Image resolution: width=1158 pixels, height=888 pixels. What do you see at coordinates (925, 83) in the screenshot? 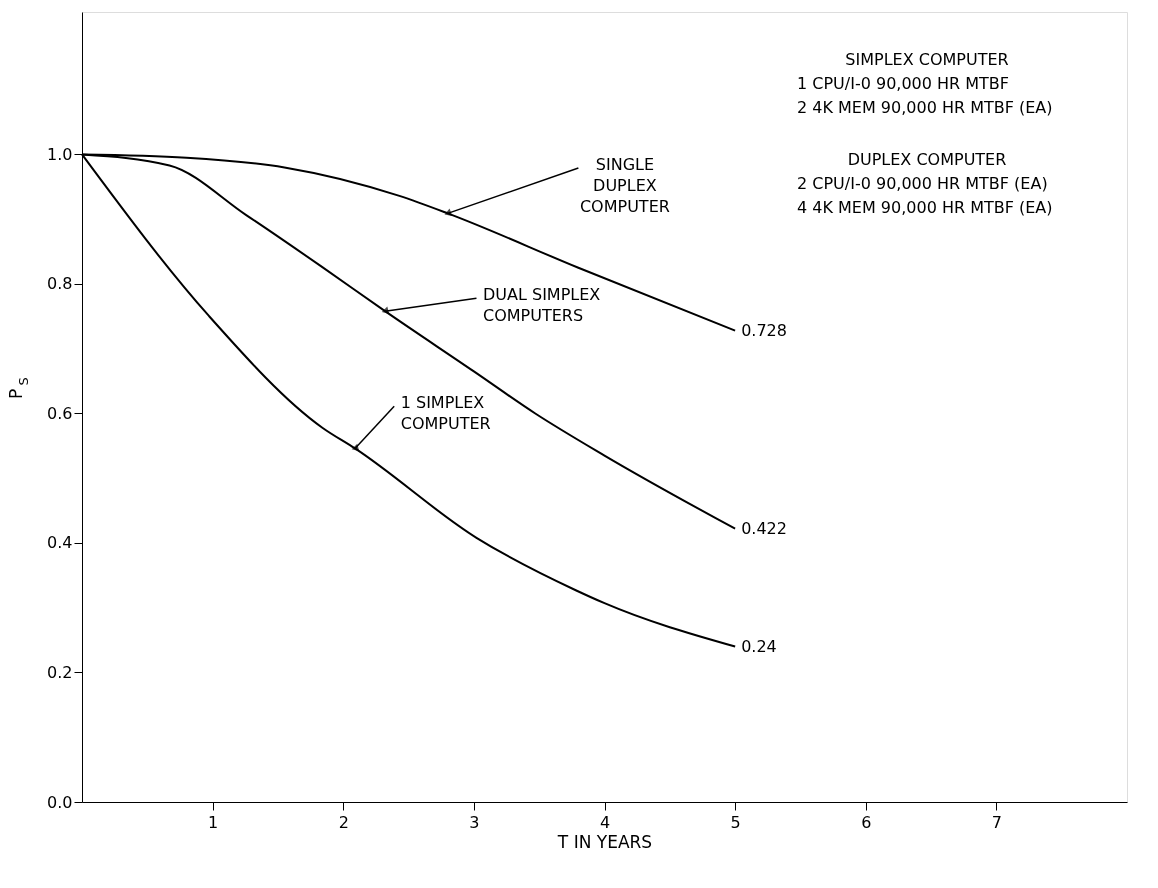
I see `annotation: SIMPLEX COMPUTER 1 CPU/I-0 90,000 HR MTBF 2 4K MEM 90,000 HR MTBF (EA)` at bounding box center [925, 83].